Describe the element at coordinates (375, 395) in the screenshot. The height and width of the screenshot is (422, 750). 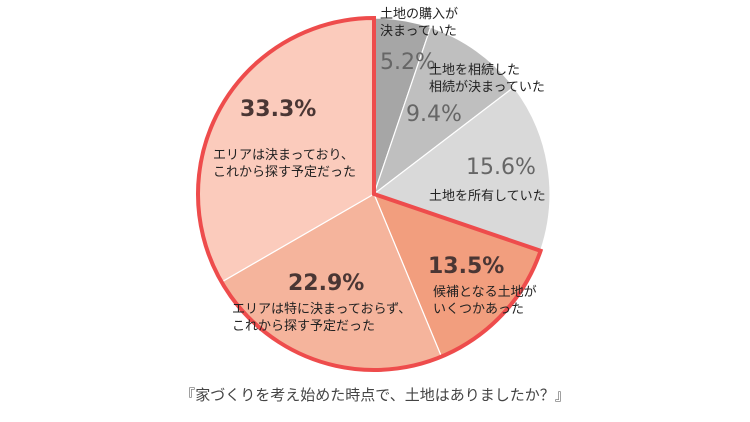
I see `chart-caption: 『家づくりを考え始めた時点で、土地はありましたか？』` at that location.